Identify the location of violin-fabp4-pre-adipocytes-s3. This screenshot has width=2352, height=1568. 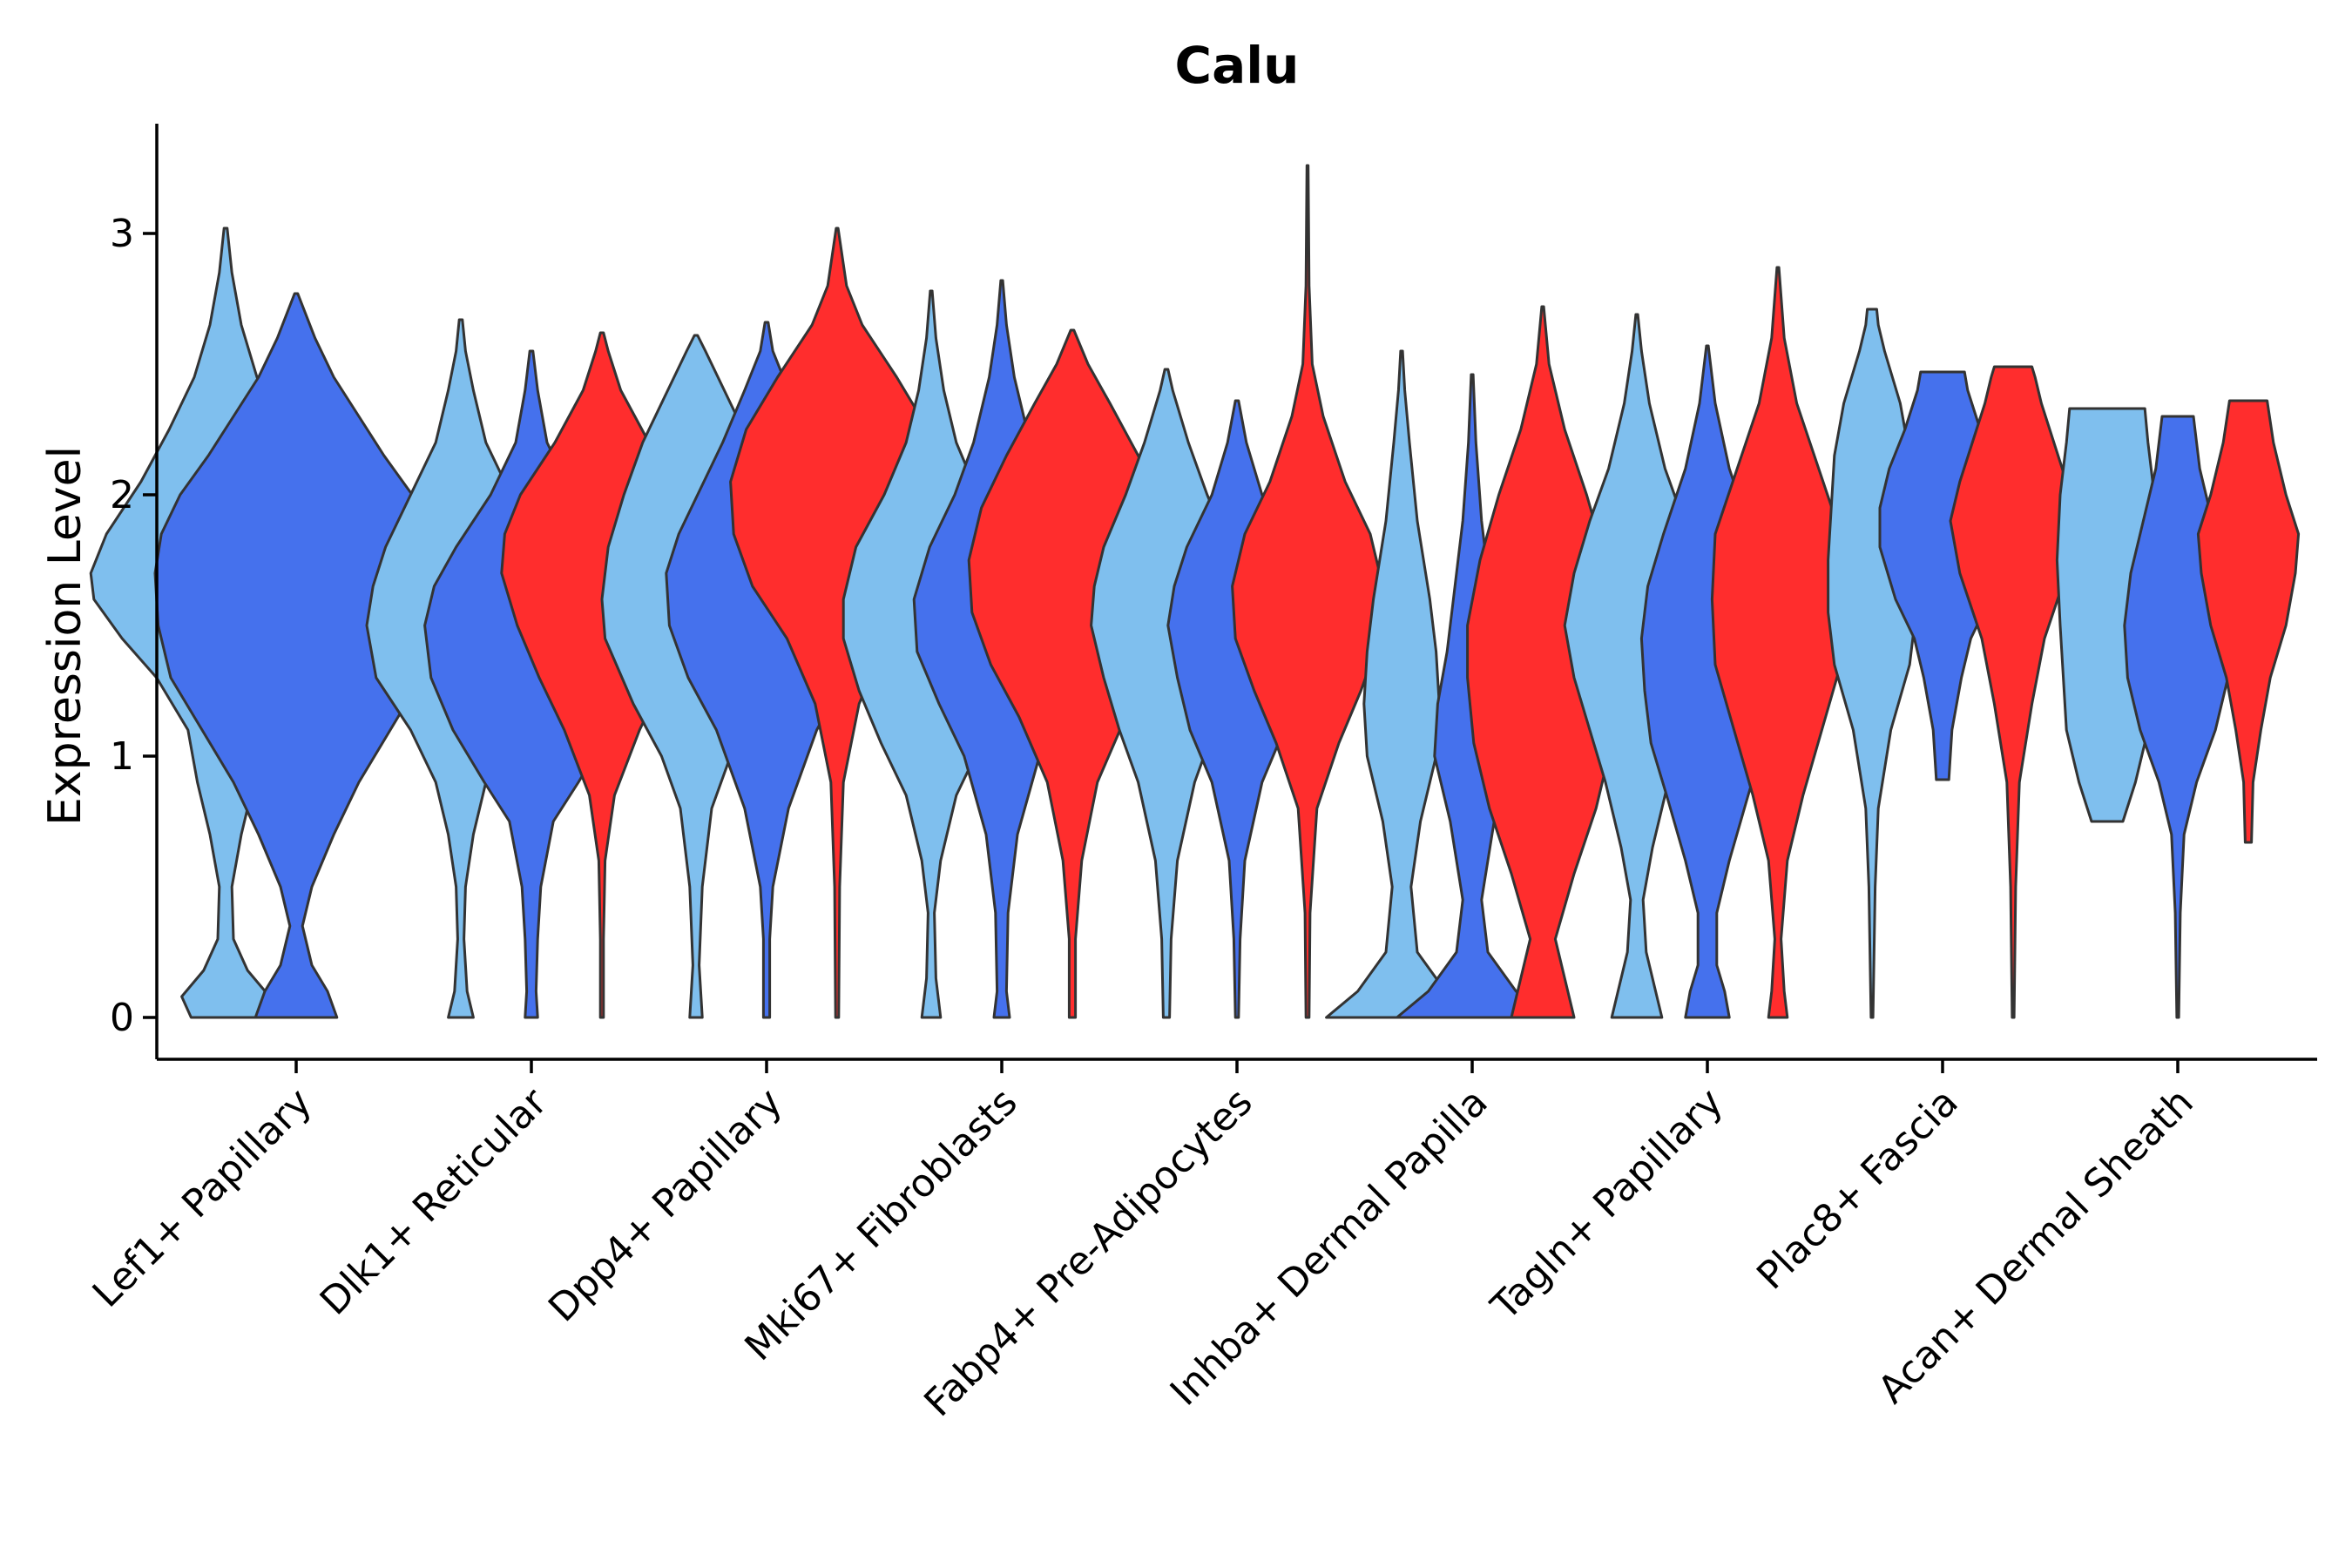
(1307, 591).